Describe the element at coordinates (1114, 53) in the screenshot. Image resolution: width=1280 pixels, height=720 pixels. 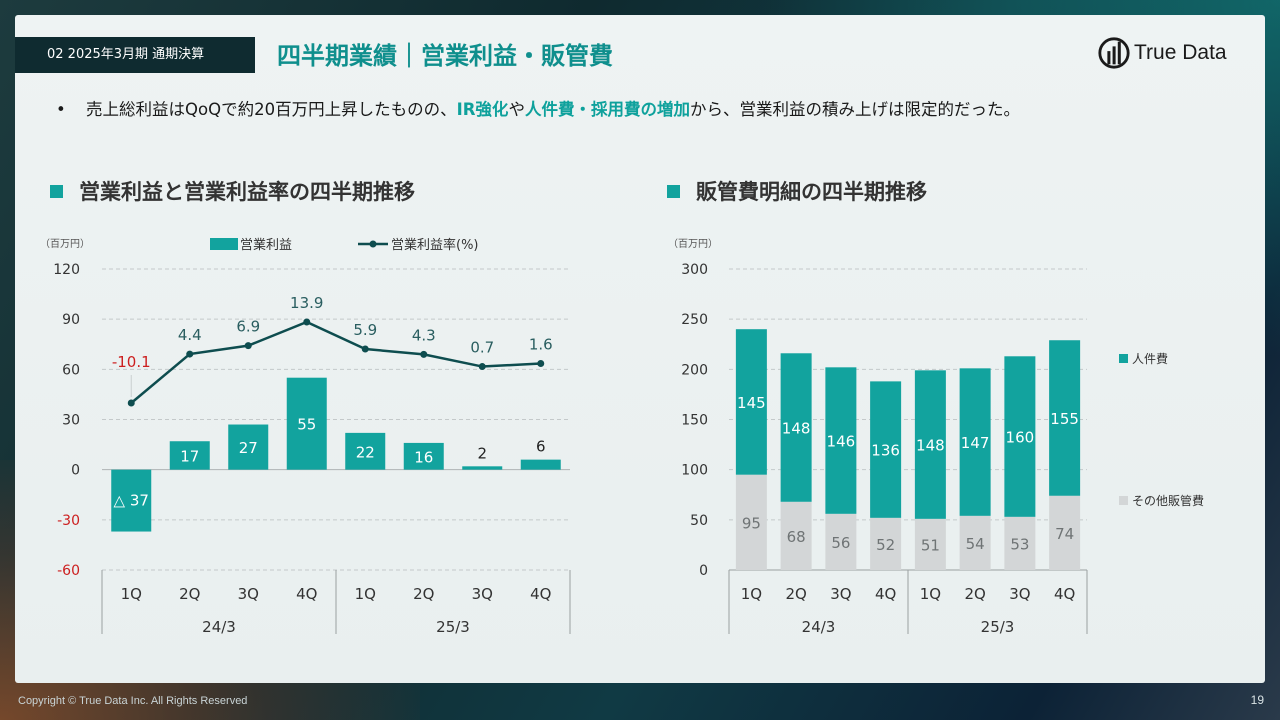
I see `true-data-logo-icon` at that location.